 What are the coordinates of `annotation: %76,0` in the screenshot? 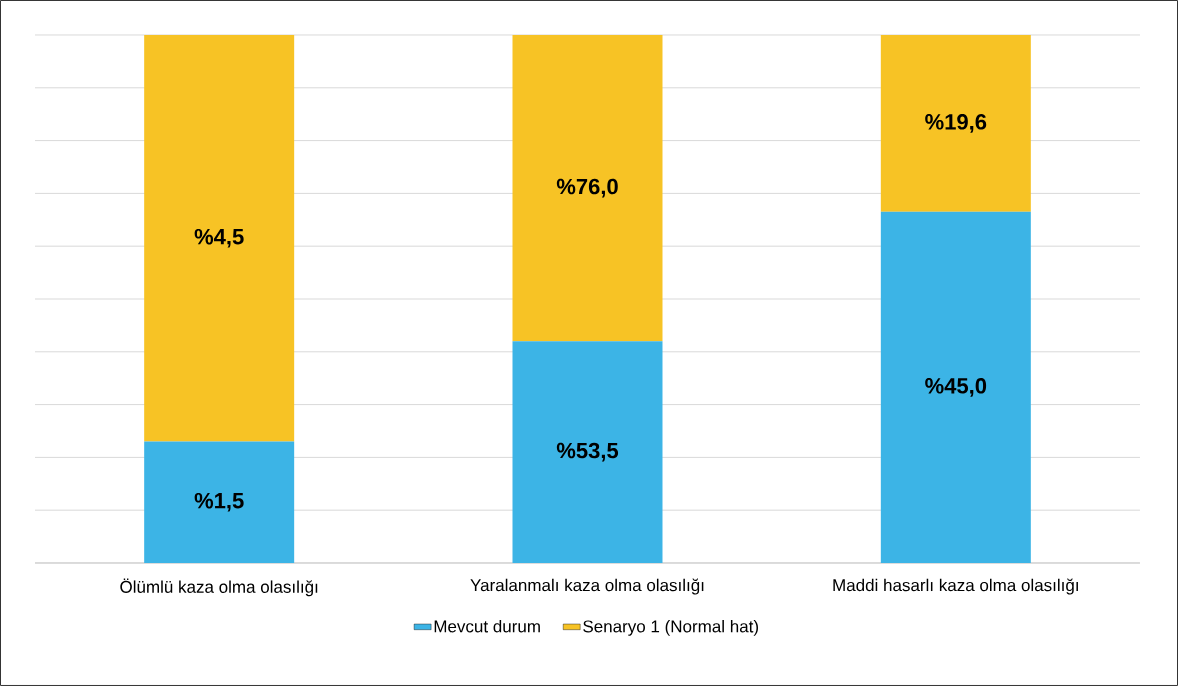 It's located at (587, 188).